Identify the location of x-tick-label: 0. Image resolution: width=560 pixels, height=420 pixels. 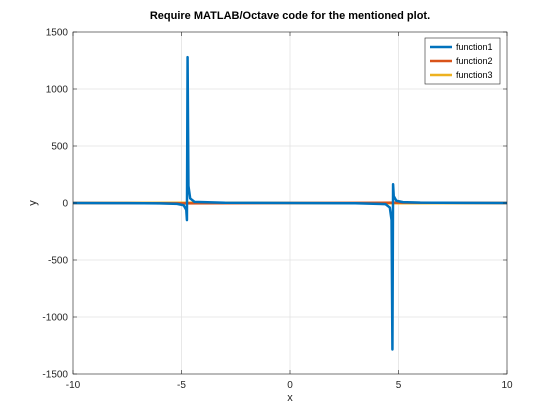
(290, 385).